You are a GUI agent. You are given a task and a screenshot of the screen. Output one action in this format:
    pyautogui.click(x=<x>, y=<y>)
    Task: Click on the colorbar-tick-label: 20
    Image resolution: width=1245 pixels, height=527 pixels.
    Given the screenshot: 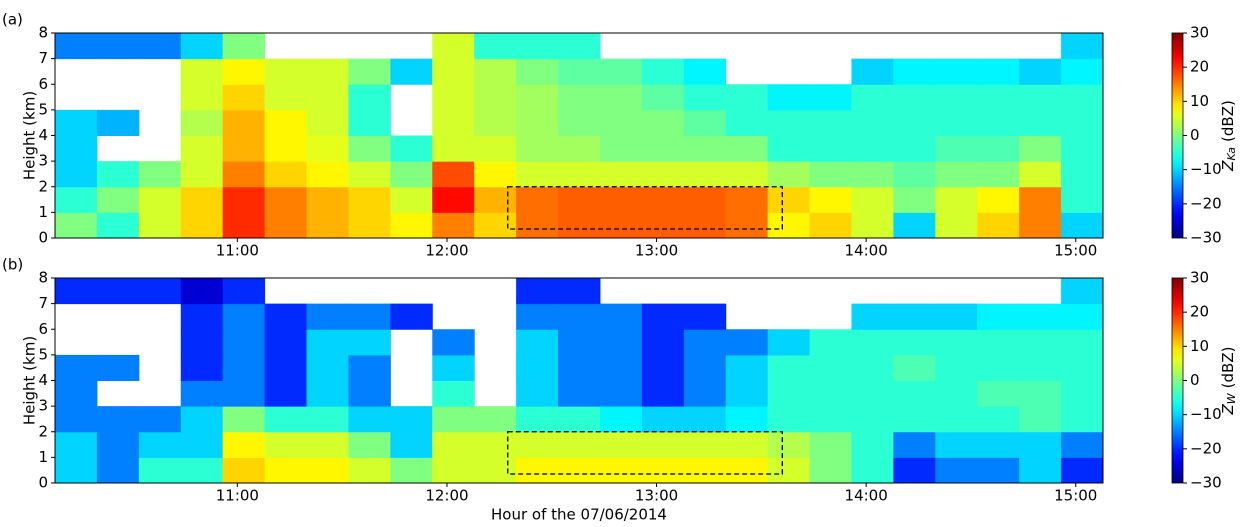 What is the action you would take?
    pyautogui.click(x=1199, y=312)
    